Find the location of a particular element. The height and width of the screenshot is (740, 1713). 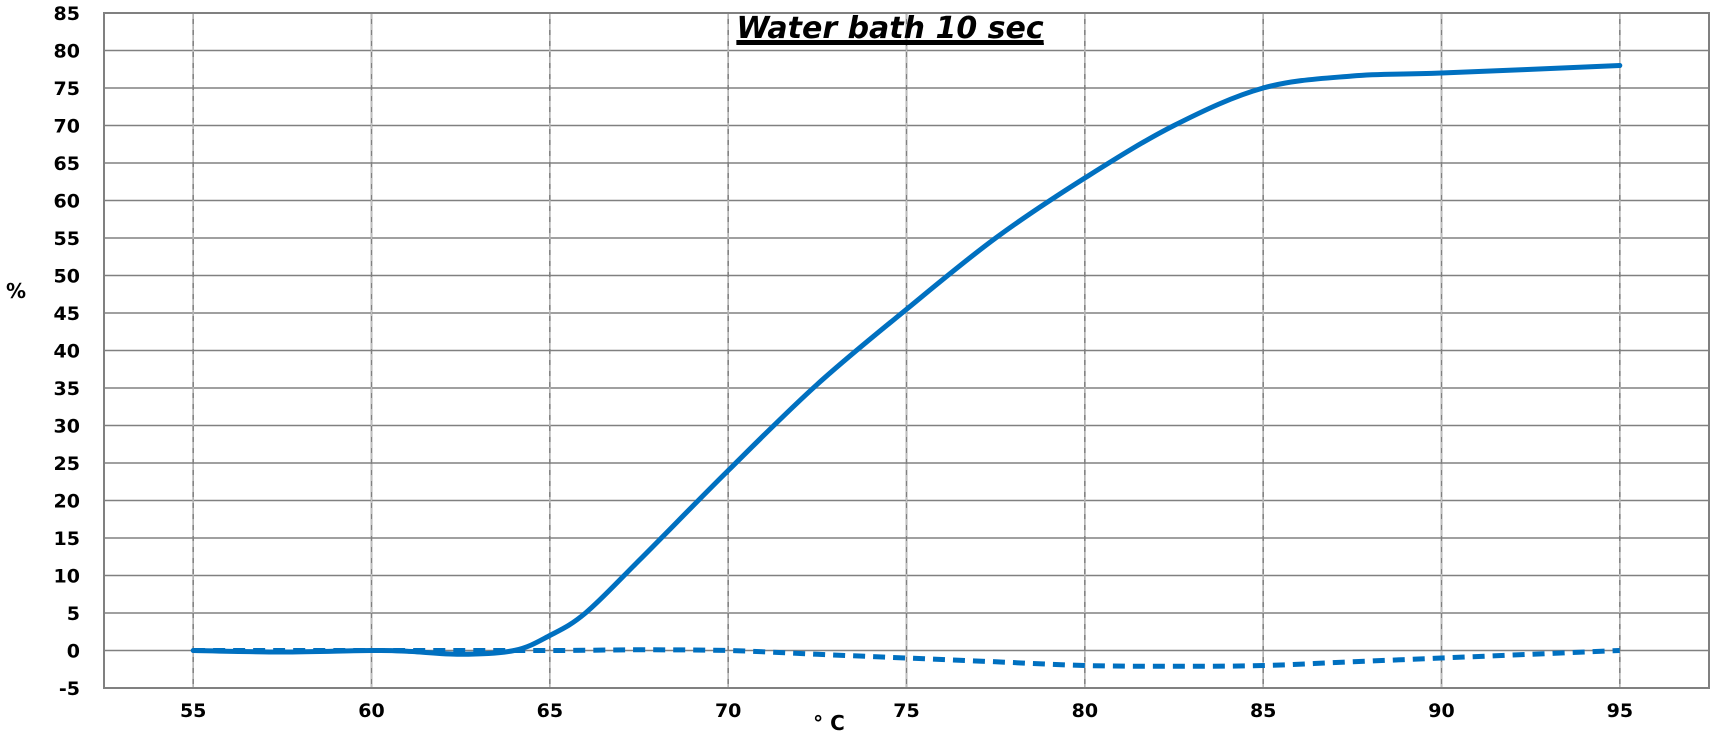

y-tick-label: 30 is located at coordinates (67, 427).